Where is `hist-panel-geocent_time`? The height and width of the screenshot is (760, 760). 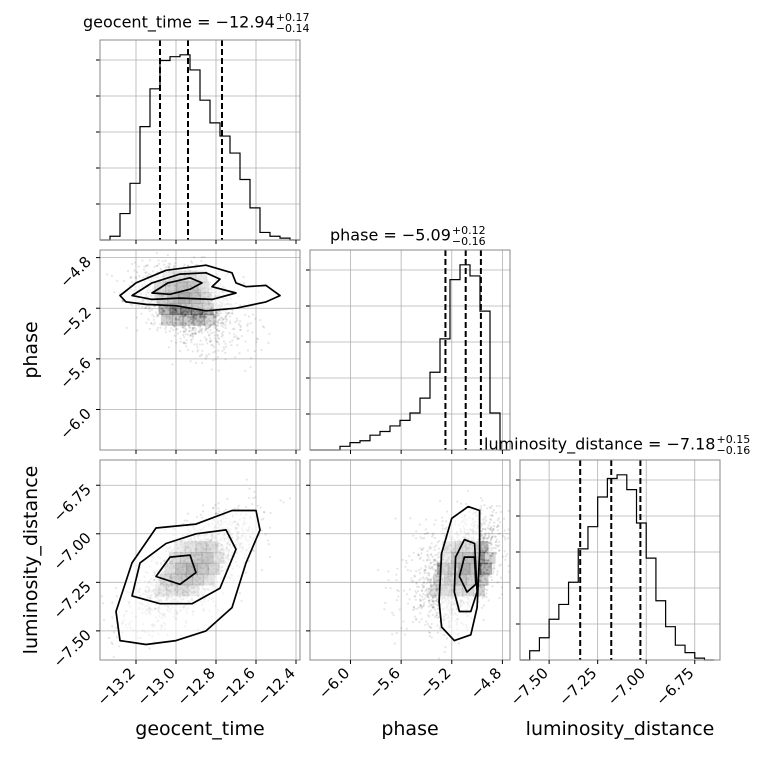
hist-panel-geocent_time is located at coordinates (198, 140).